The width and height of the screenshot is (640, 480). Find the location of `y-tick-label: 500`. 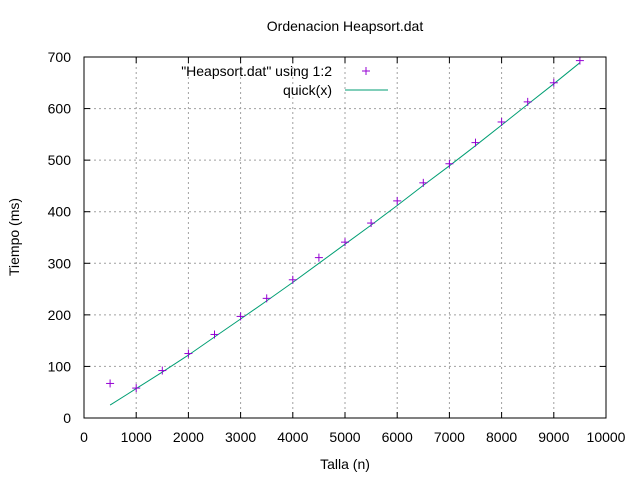

y-tick-label: 500 is located at coordinates (60, 160).